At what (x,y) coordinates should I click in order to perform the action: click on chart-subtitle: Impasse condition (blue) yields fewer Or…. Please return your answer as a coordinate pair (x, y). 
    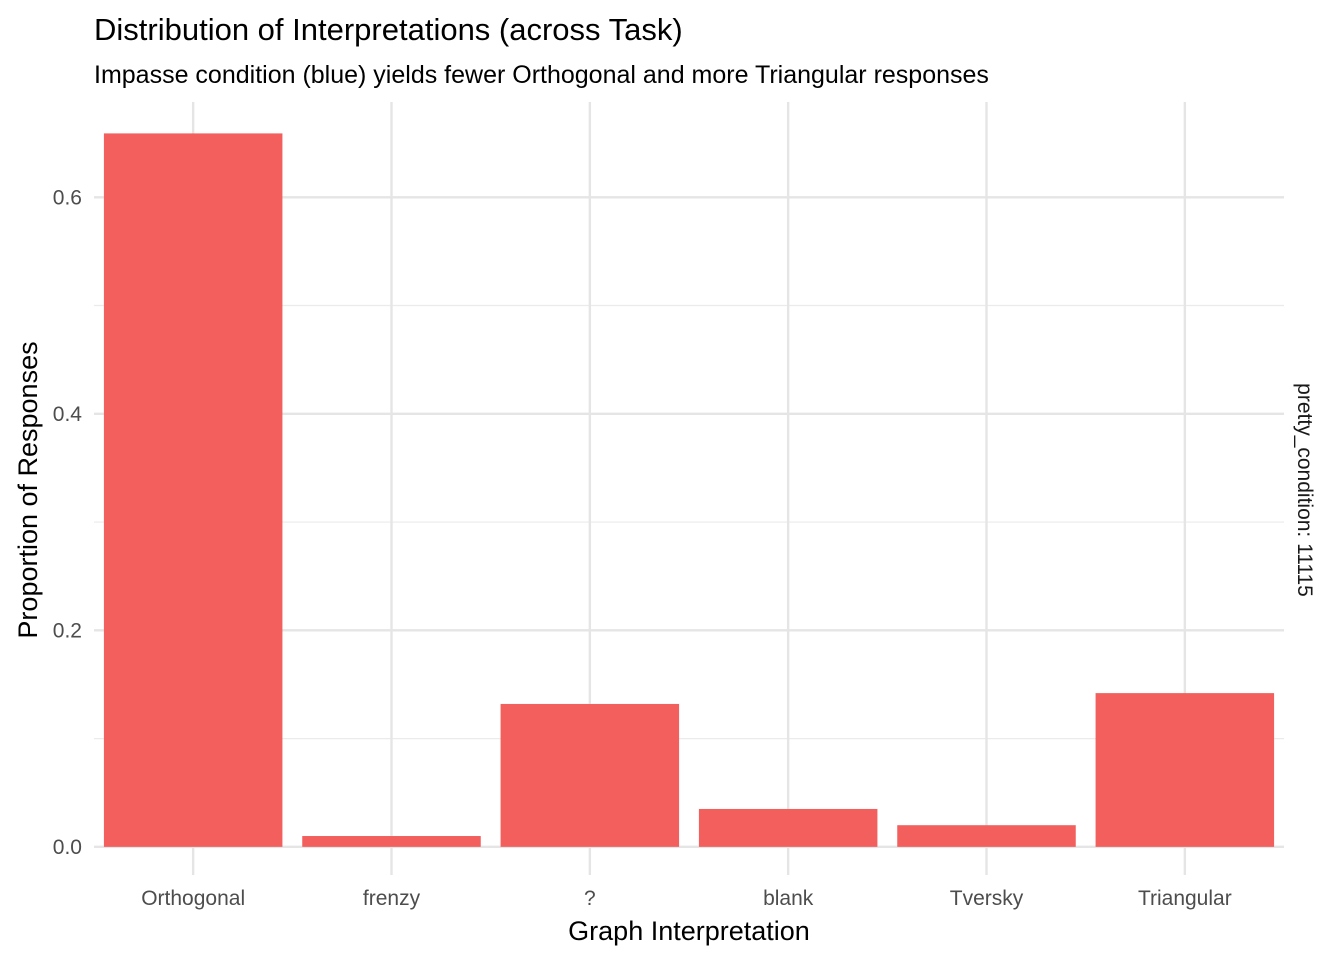
    Looking at the image, I should click on (541, 75).